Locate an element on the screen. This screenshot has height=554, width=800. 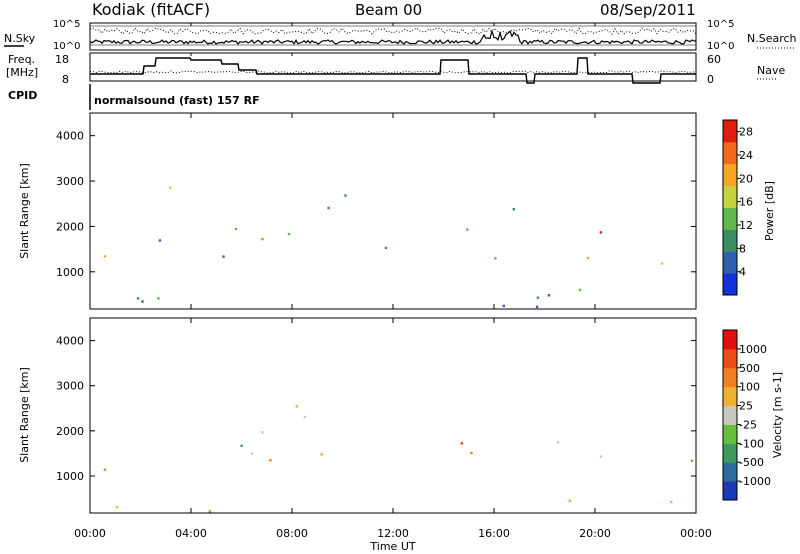
time-tick-label: 08:00 is located at coordinates (292, 533).